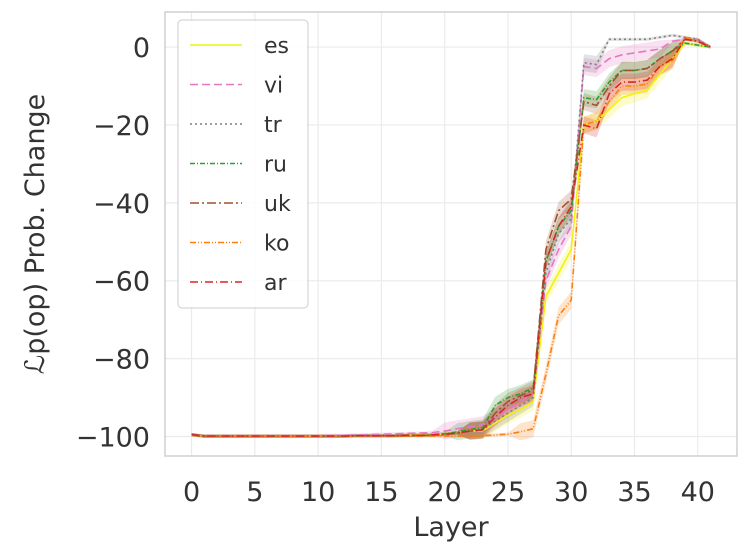  Describe the element at coordinates (277, 204) in the screenshot. I see `legend-label-uk: uk` at that location.